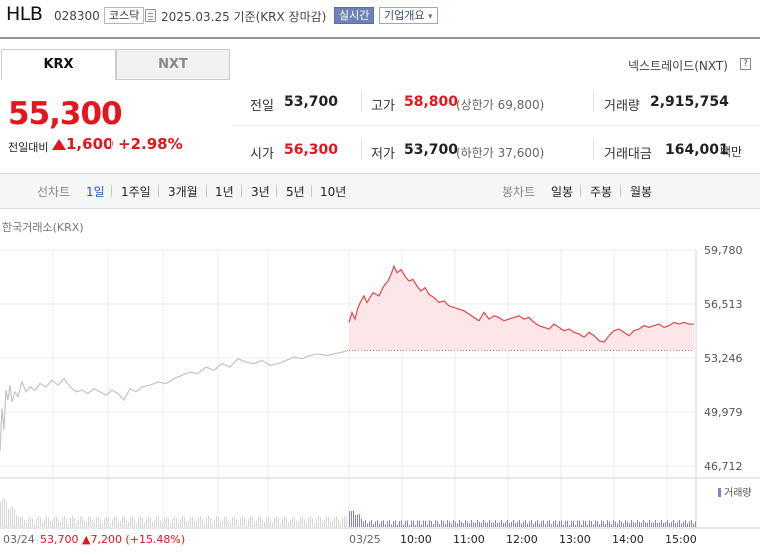 This screenshot has width=760, height=555. I want to click on realtime-button: 실시간, so click(354, 15).